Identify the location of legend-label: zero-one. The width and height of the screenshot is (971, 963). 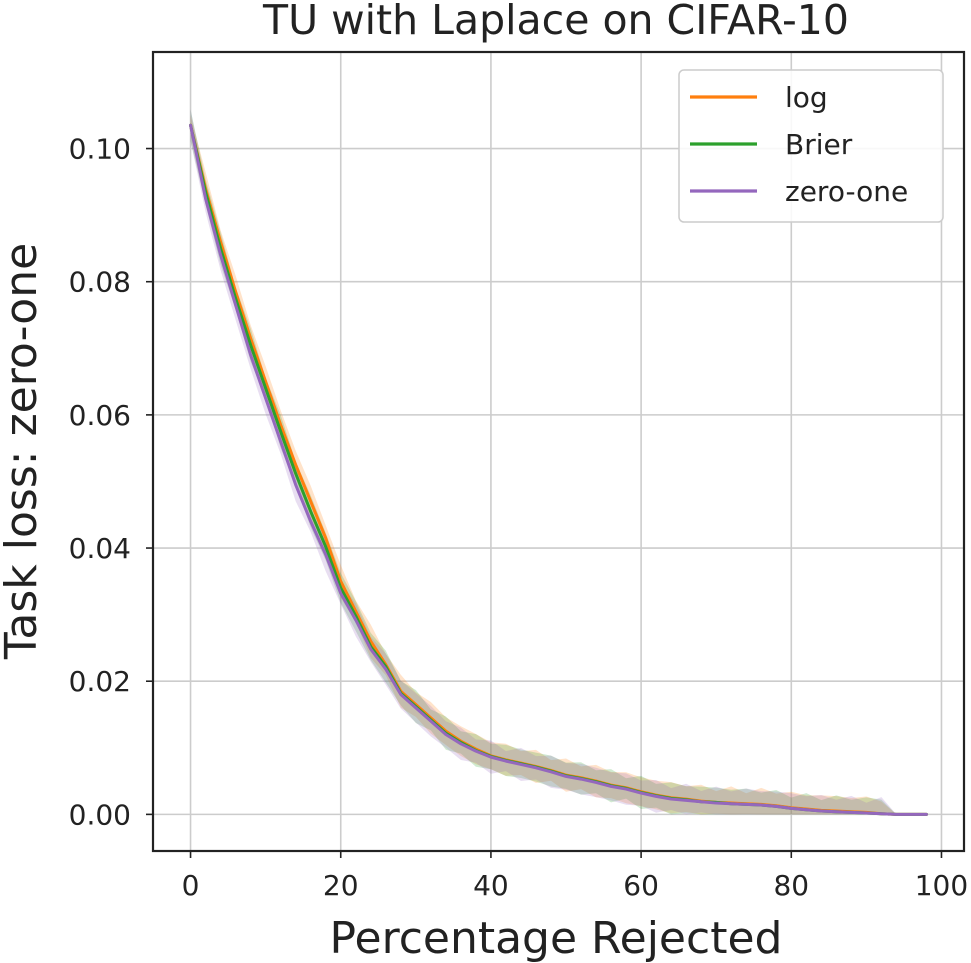
(846, 191).